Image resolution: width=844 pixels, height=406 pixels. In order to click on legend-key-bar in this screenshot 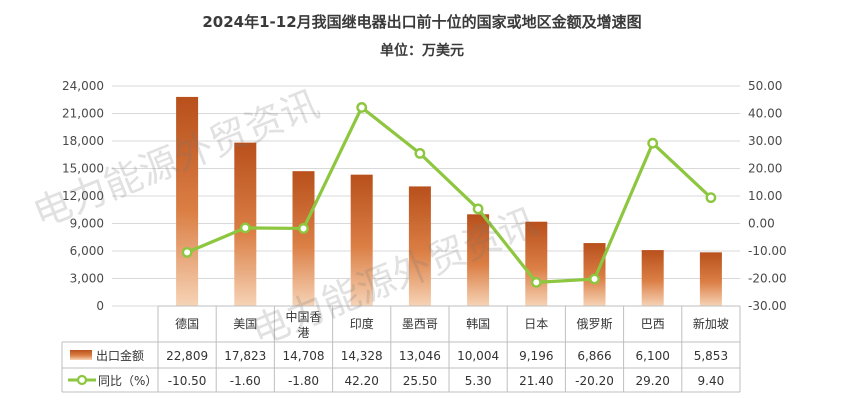, I will do `click(81, 355)`.